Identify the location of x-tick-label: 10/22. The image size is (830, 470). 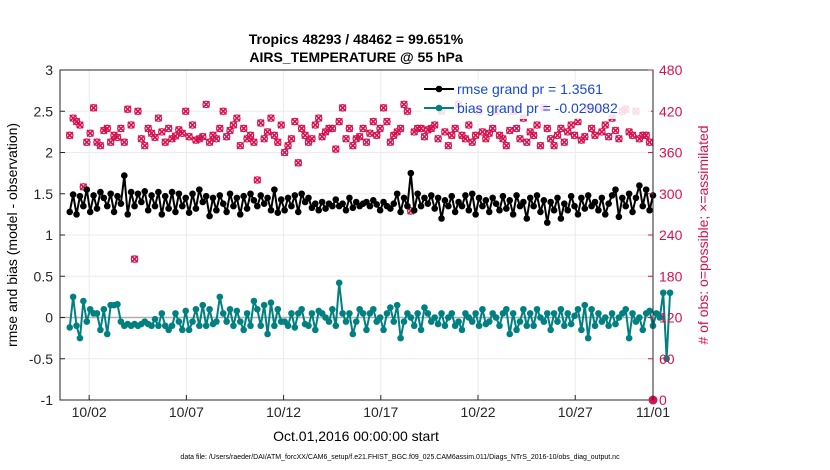
(477, 412).